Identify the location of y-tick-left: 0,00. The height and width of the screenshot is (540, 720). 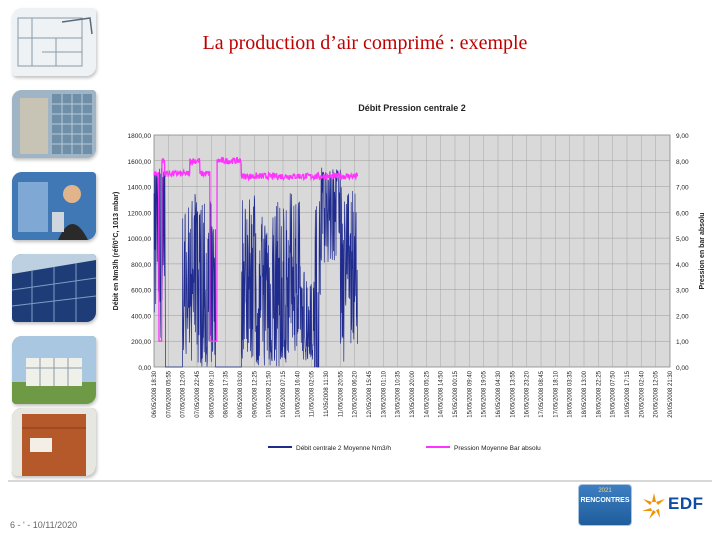
(144, 368).